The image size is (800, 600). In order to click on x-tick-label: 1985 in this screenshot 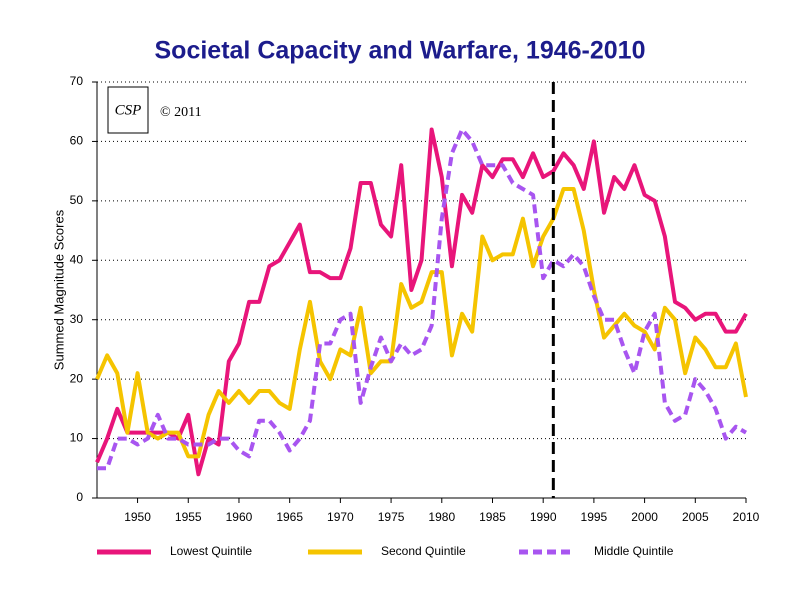, I will do `click(492, 517)`.